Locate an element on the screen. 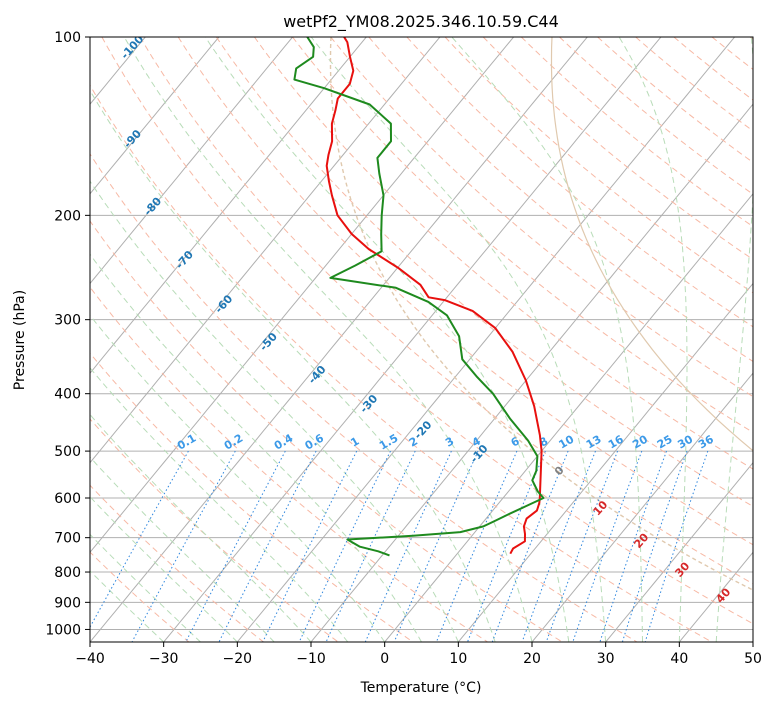 The image size is (775, 708). x-axis: −40 −30 −20 −10 0 10 20 30 40 50 is located at coordinates (418, 654).